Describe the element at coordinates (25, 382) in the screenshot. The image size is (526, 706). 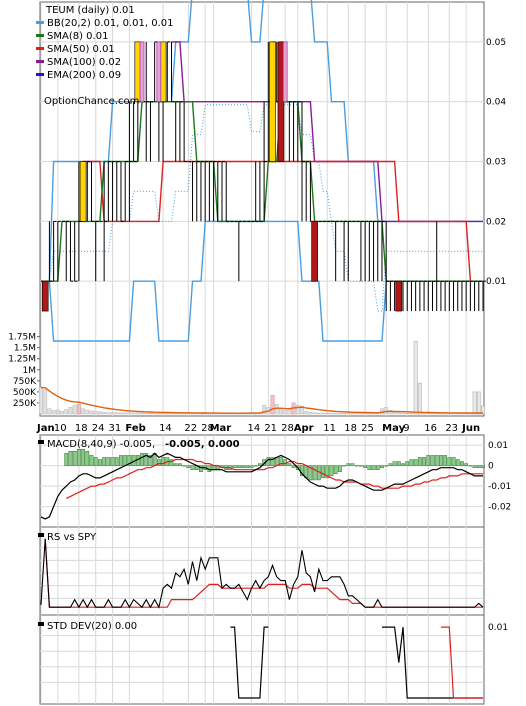
I see `volume-y-tick-label: 750K` at that location.